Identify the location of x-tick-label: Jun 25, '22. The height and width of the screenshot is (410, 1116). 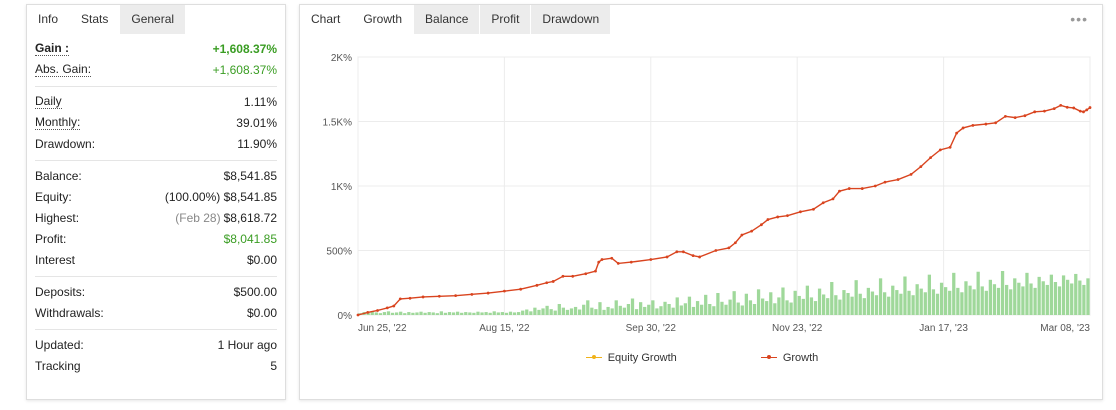
(382, 328).